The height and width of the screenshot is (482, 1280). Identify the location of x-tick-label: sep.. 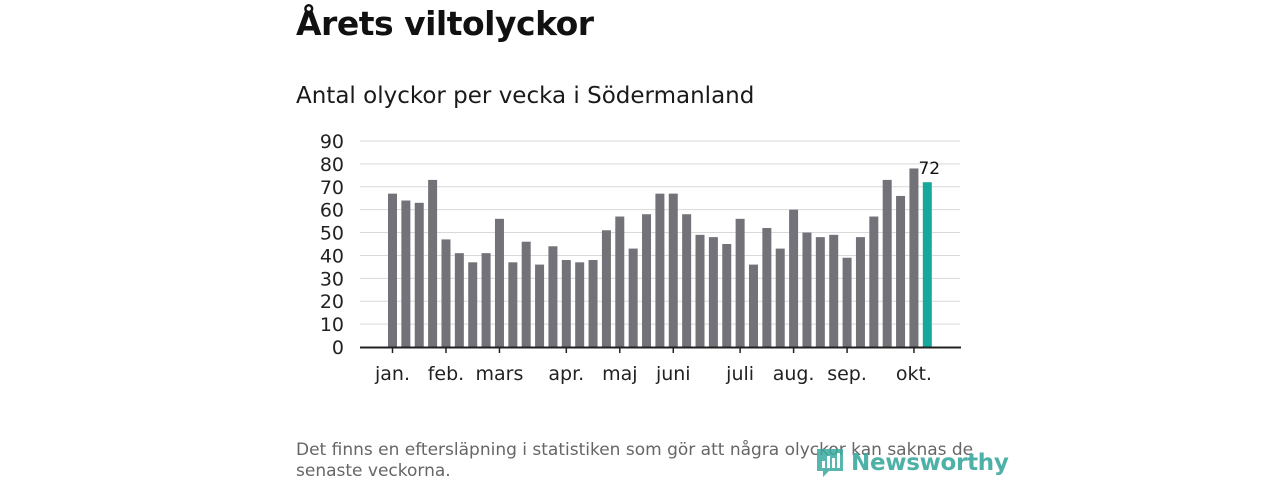
(847, 374).